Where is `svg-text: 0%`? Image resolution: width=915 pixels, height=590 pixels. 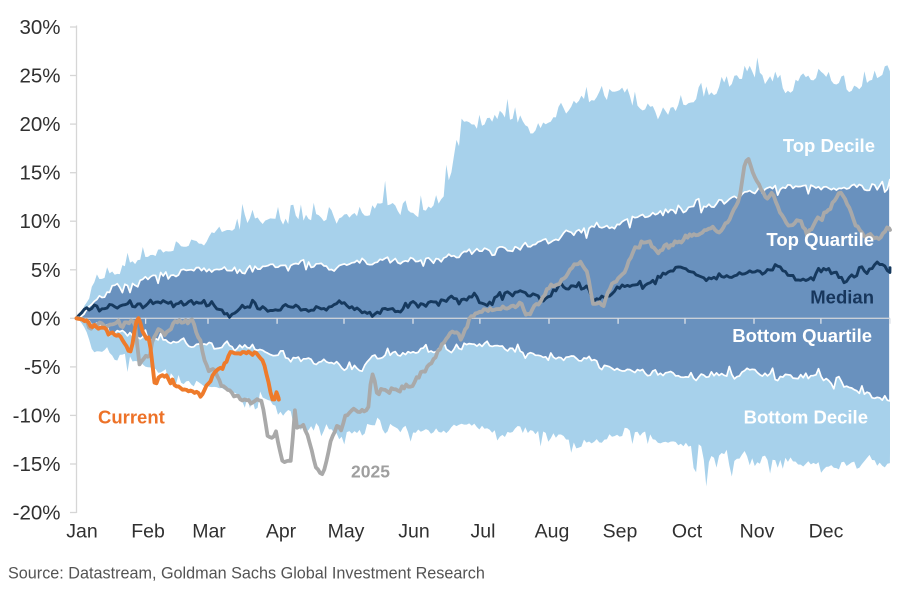
svg-text: 0% is located at coordinates (46, 318).